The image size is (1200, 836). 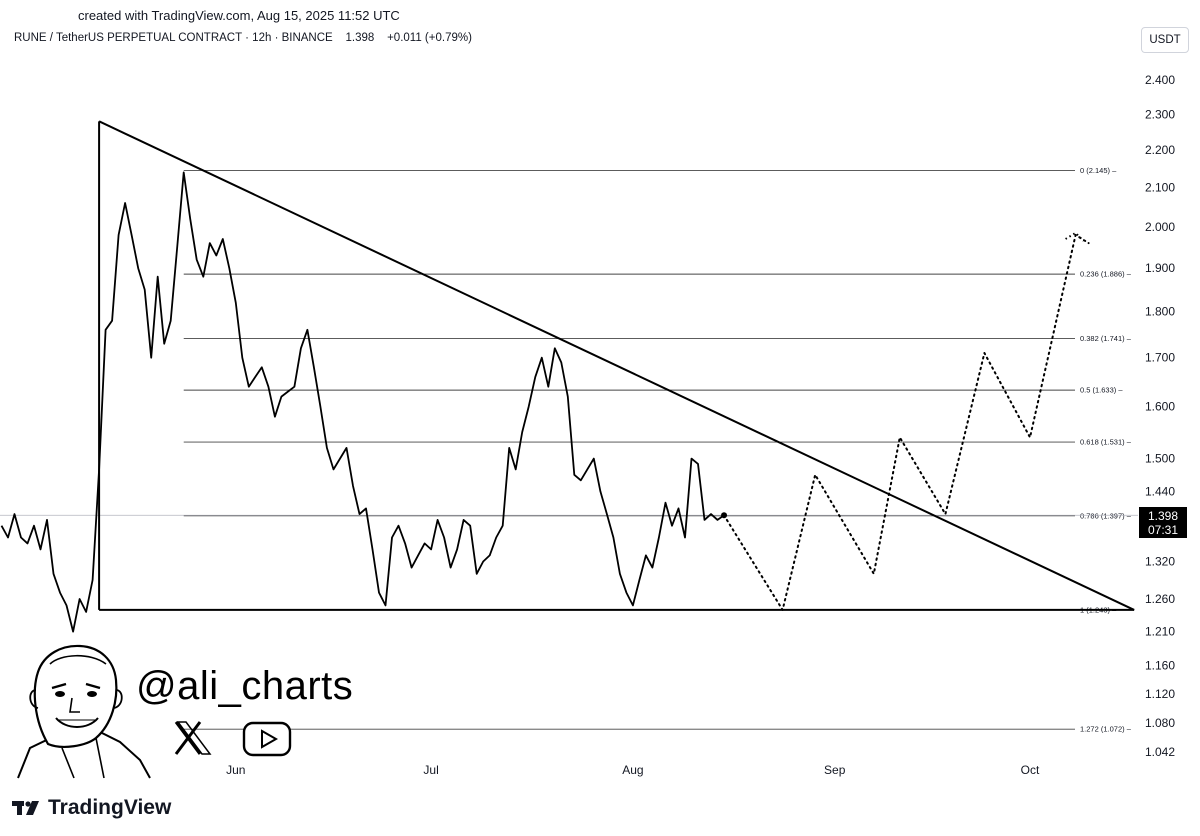 I want to click on y-tick-label: 1.120, so click(x=1160, y=694).